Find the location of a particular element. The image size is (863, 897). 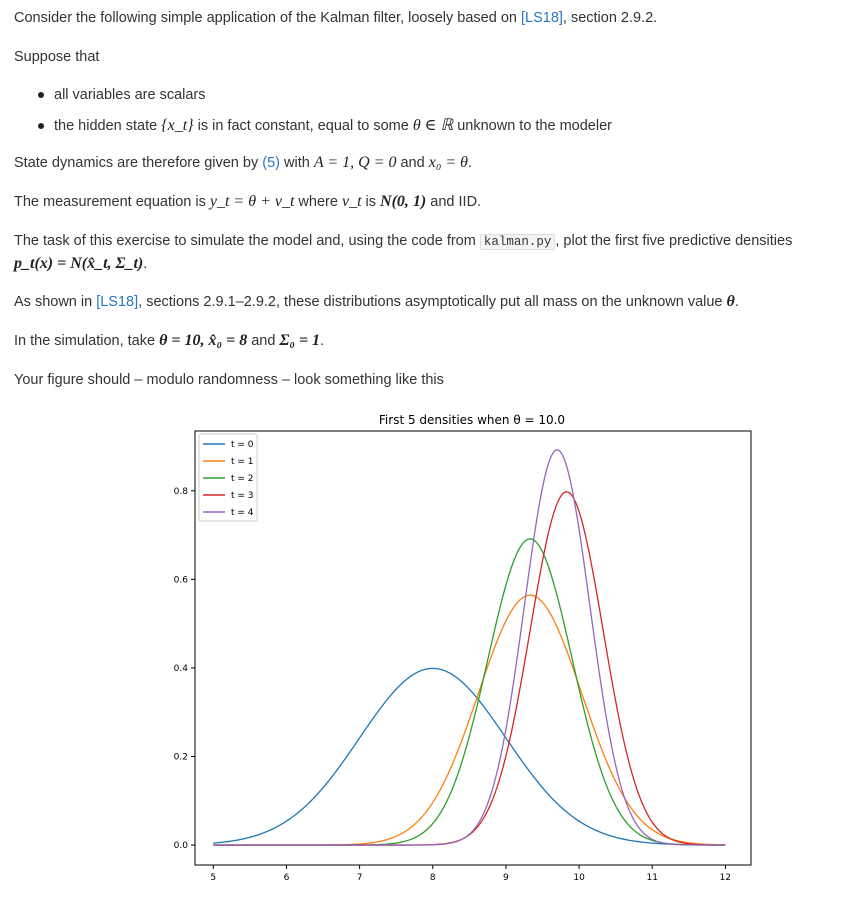

math-predictive-density: p_t(x) = N(x̂_t, Σ_t) is located at coordinates (79, 263).